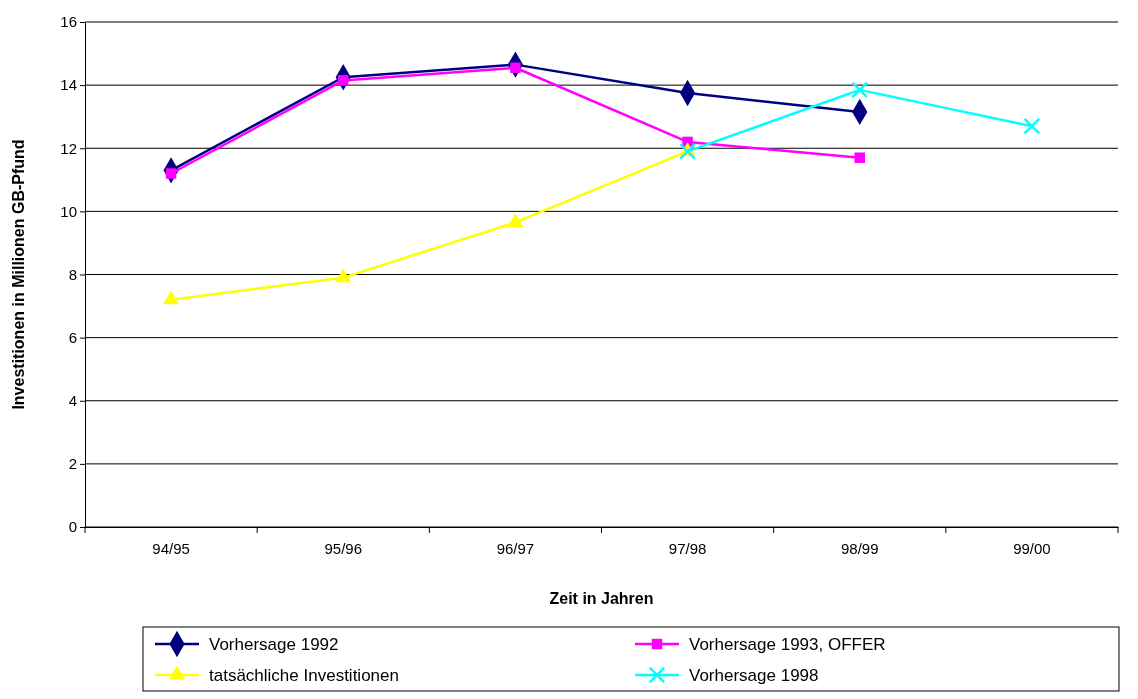 This screenshot has height=699, width=1138. What do you see at coordinates (68, 211) in the screenshot?
I see `y-tick-label: 10` at bounding box center [68, 211].